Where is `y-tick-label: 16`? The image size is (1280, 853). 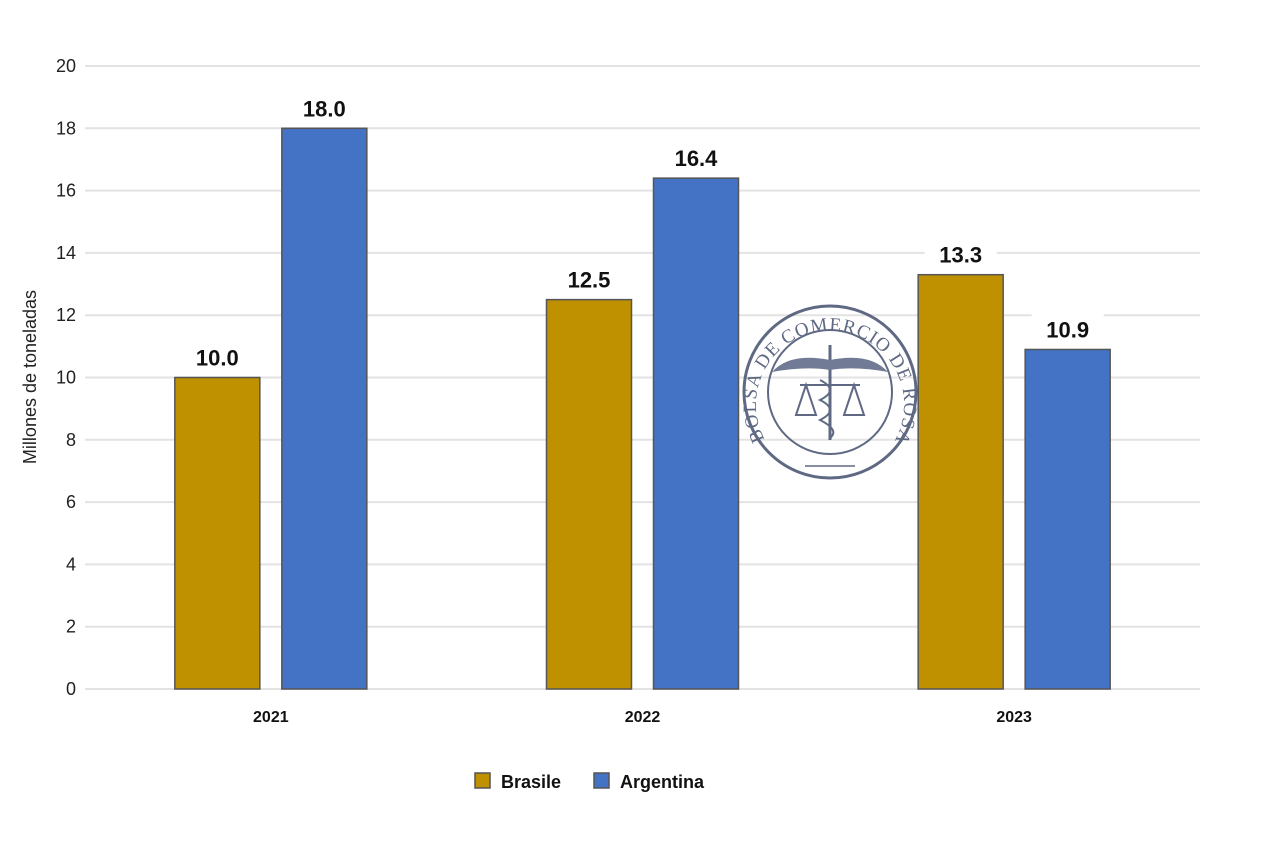 y-tick-label: 16 is located at coordinates (66, 191).